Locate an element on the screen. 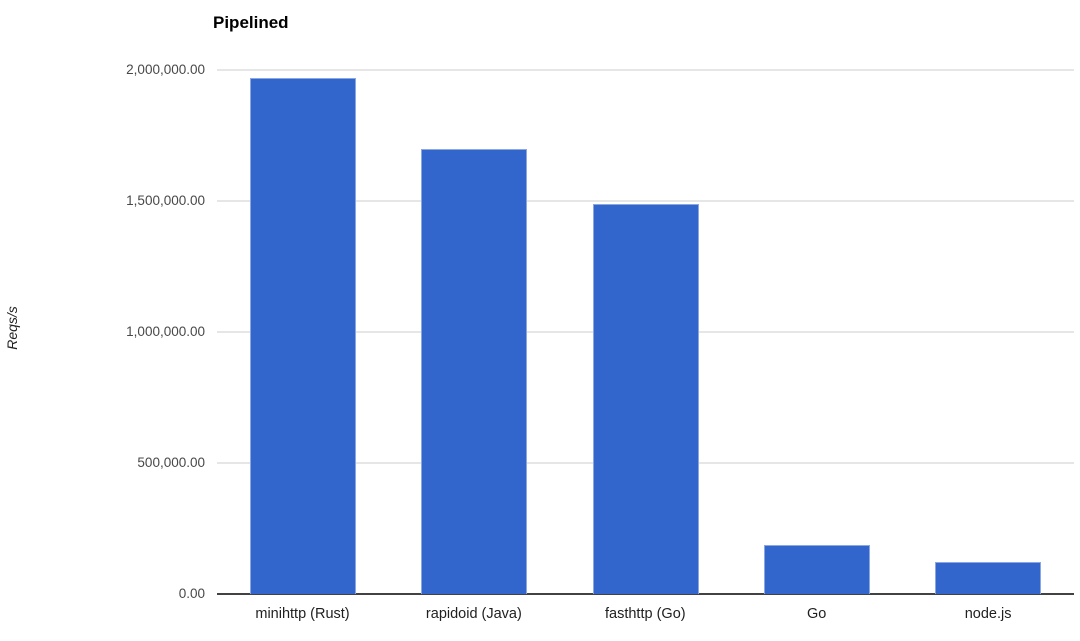 This screenshot has width=1080, height=641. y-tick-label: 500,000.00 is located at coordinates (171, 462).